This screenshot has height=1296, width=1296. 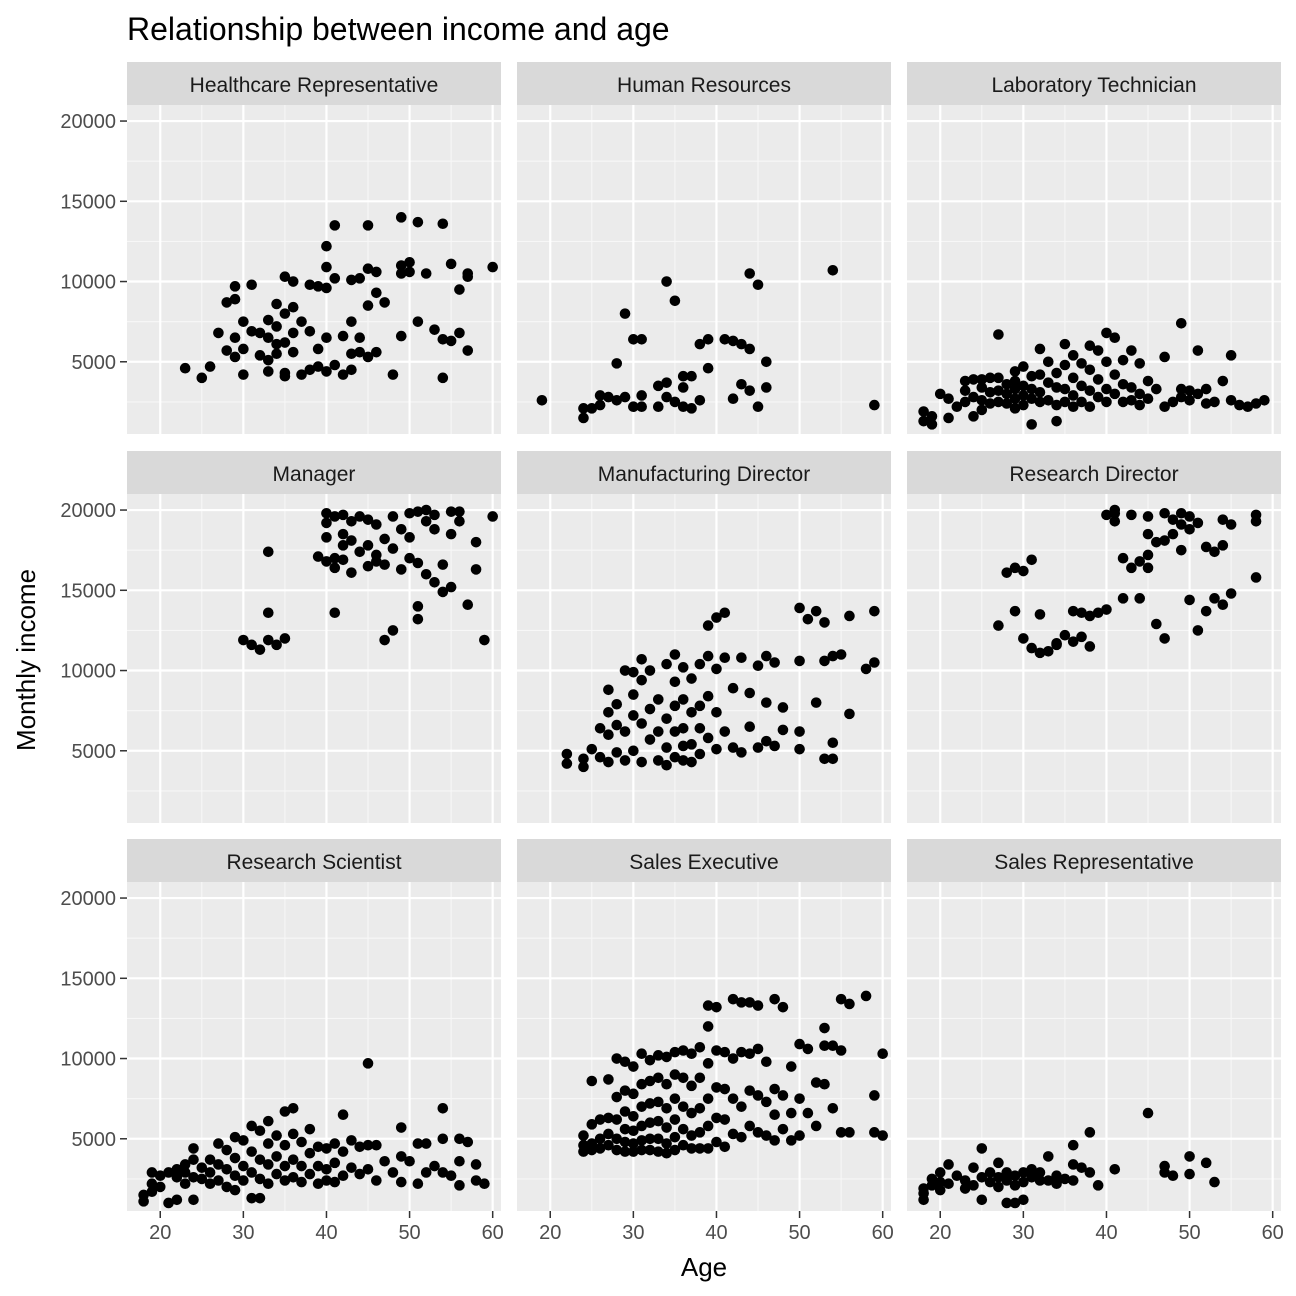 I want to click on panel-background, so click(x=1094, y=1046).